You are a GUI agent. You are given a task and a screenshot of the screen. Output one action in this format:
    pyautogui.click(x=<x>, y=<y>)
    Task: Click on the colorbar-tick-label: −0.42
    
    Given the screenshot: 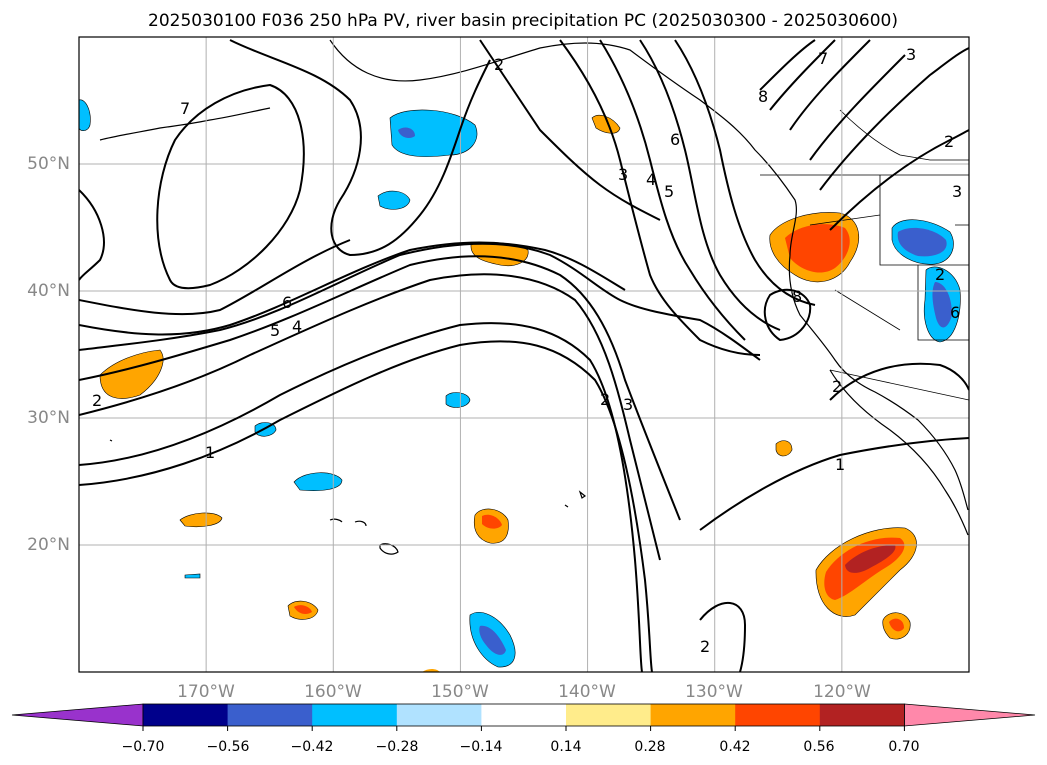 What is the action you would take?
    pyautogui.click(x=312, y=747)
    